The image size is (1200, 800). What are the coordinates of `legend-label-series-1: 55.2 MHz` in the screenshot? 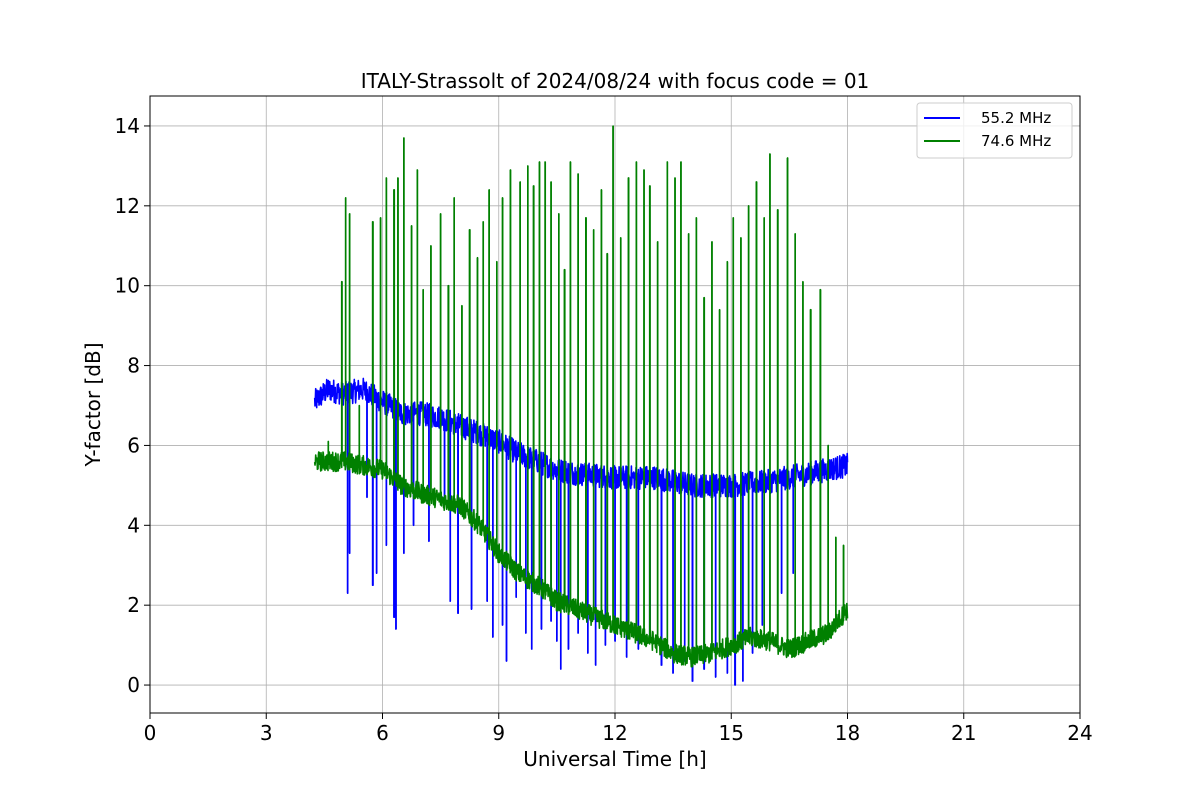 It's located at (1016, 118).